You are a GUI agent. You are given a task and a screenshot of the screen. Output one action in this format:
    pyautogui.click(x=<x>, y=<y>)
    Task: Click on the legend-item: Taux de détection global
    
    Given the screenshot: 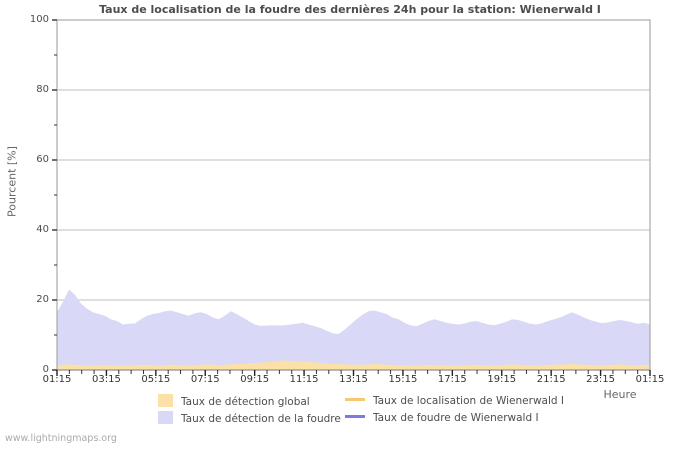 What is the action you would take?
    pyautogui.click(x=234, y=401)
    